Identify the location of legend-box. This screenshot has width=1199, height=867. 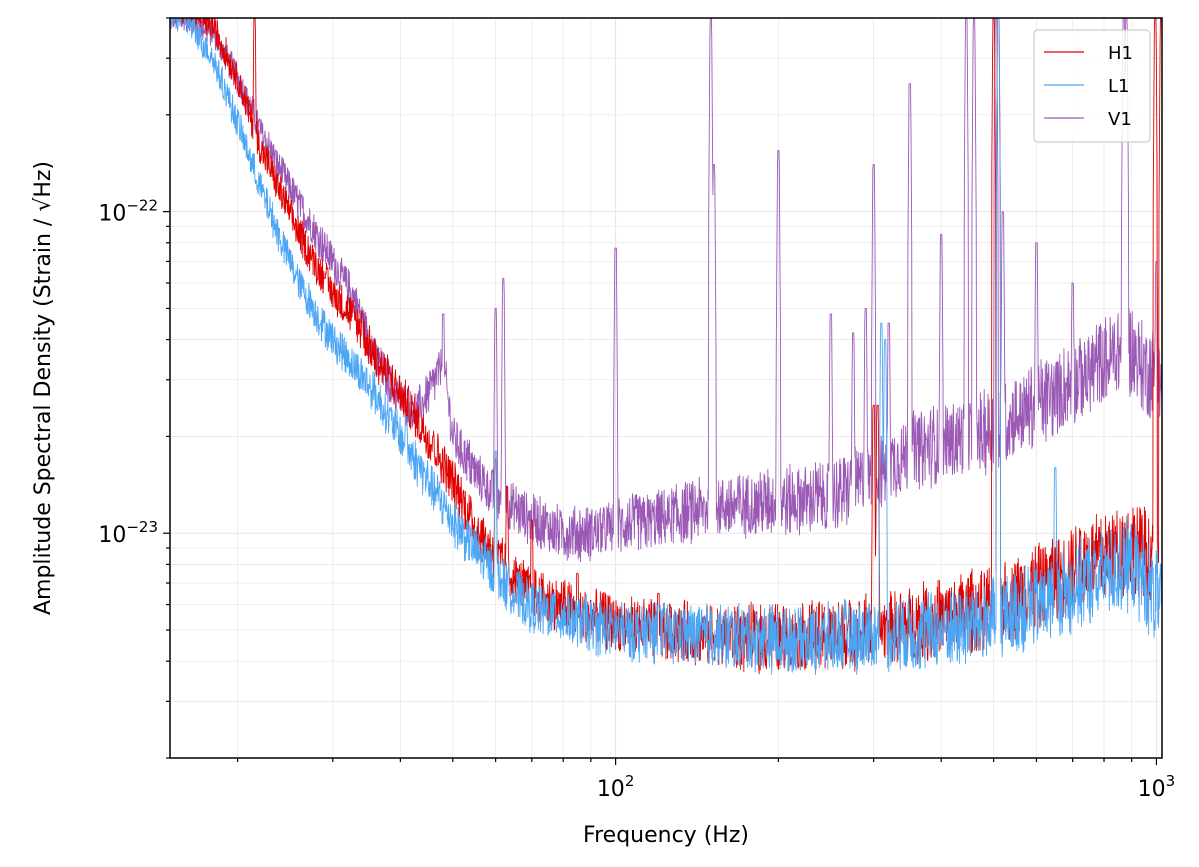
(1092, 86).